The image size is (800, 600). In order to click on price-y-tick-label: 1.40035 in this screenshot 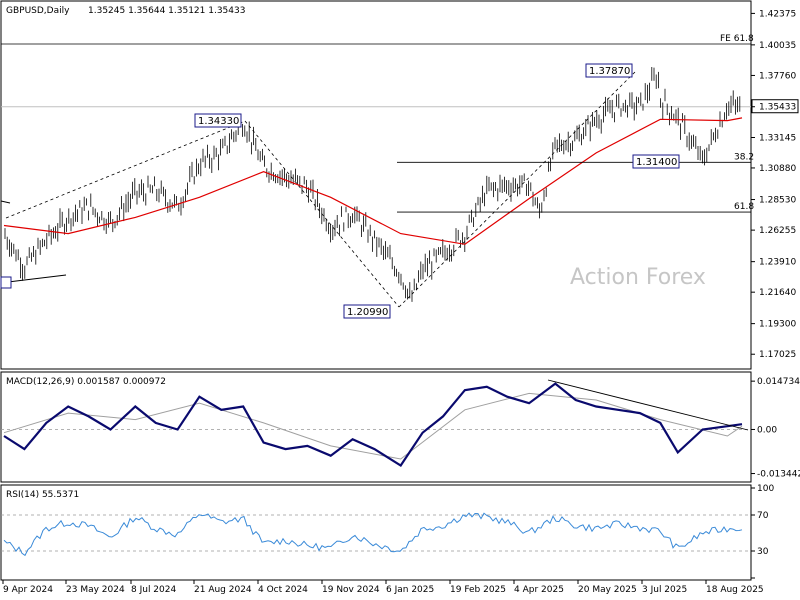, I will do `click(777, 46)`.